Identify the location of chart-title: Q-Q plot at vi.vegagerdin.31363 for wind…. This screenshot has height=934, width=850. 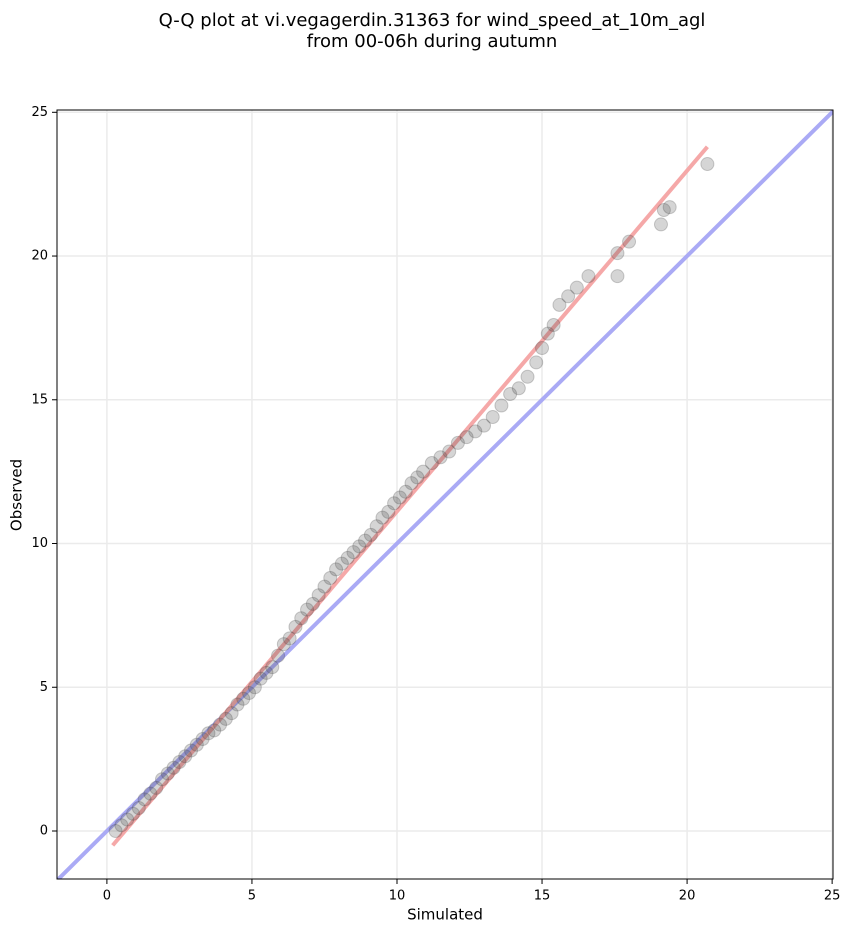
(432, 20).